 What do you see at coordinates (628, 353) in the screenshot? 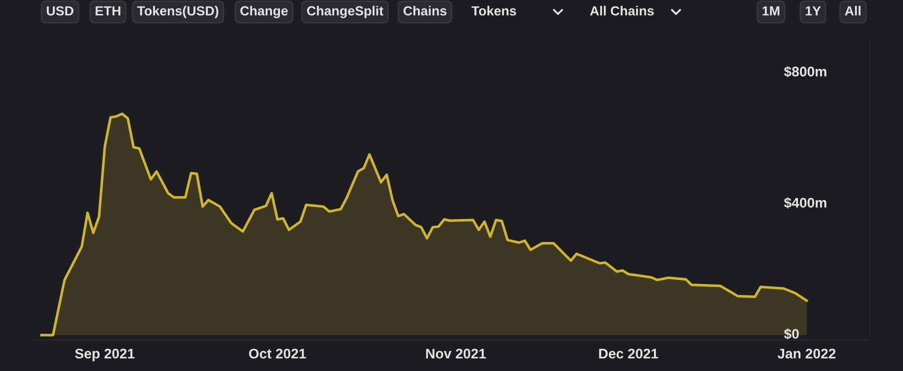
I see `x-tick-label: Dec 2021` at bounding box center [628, 353].